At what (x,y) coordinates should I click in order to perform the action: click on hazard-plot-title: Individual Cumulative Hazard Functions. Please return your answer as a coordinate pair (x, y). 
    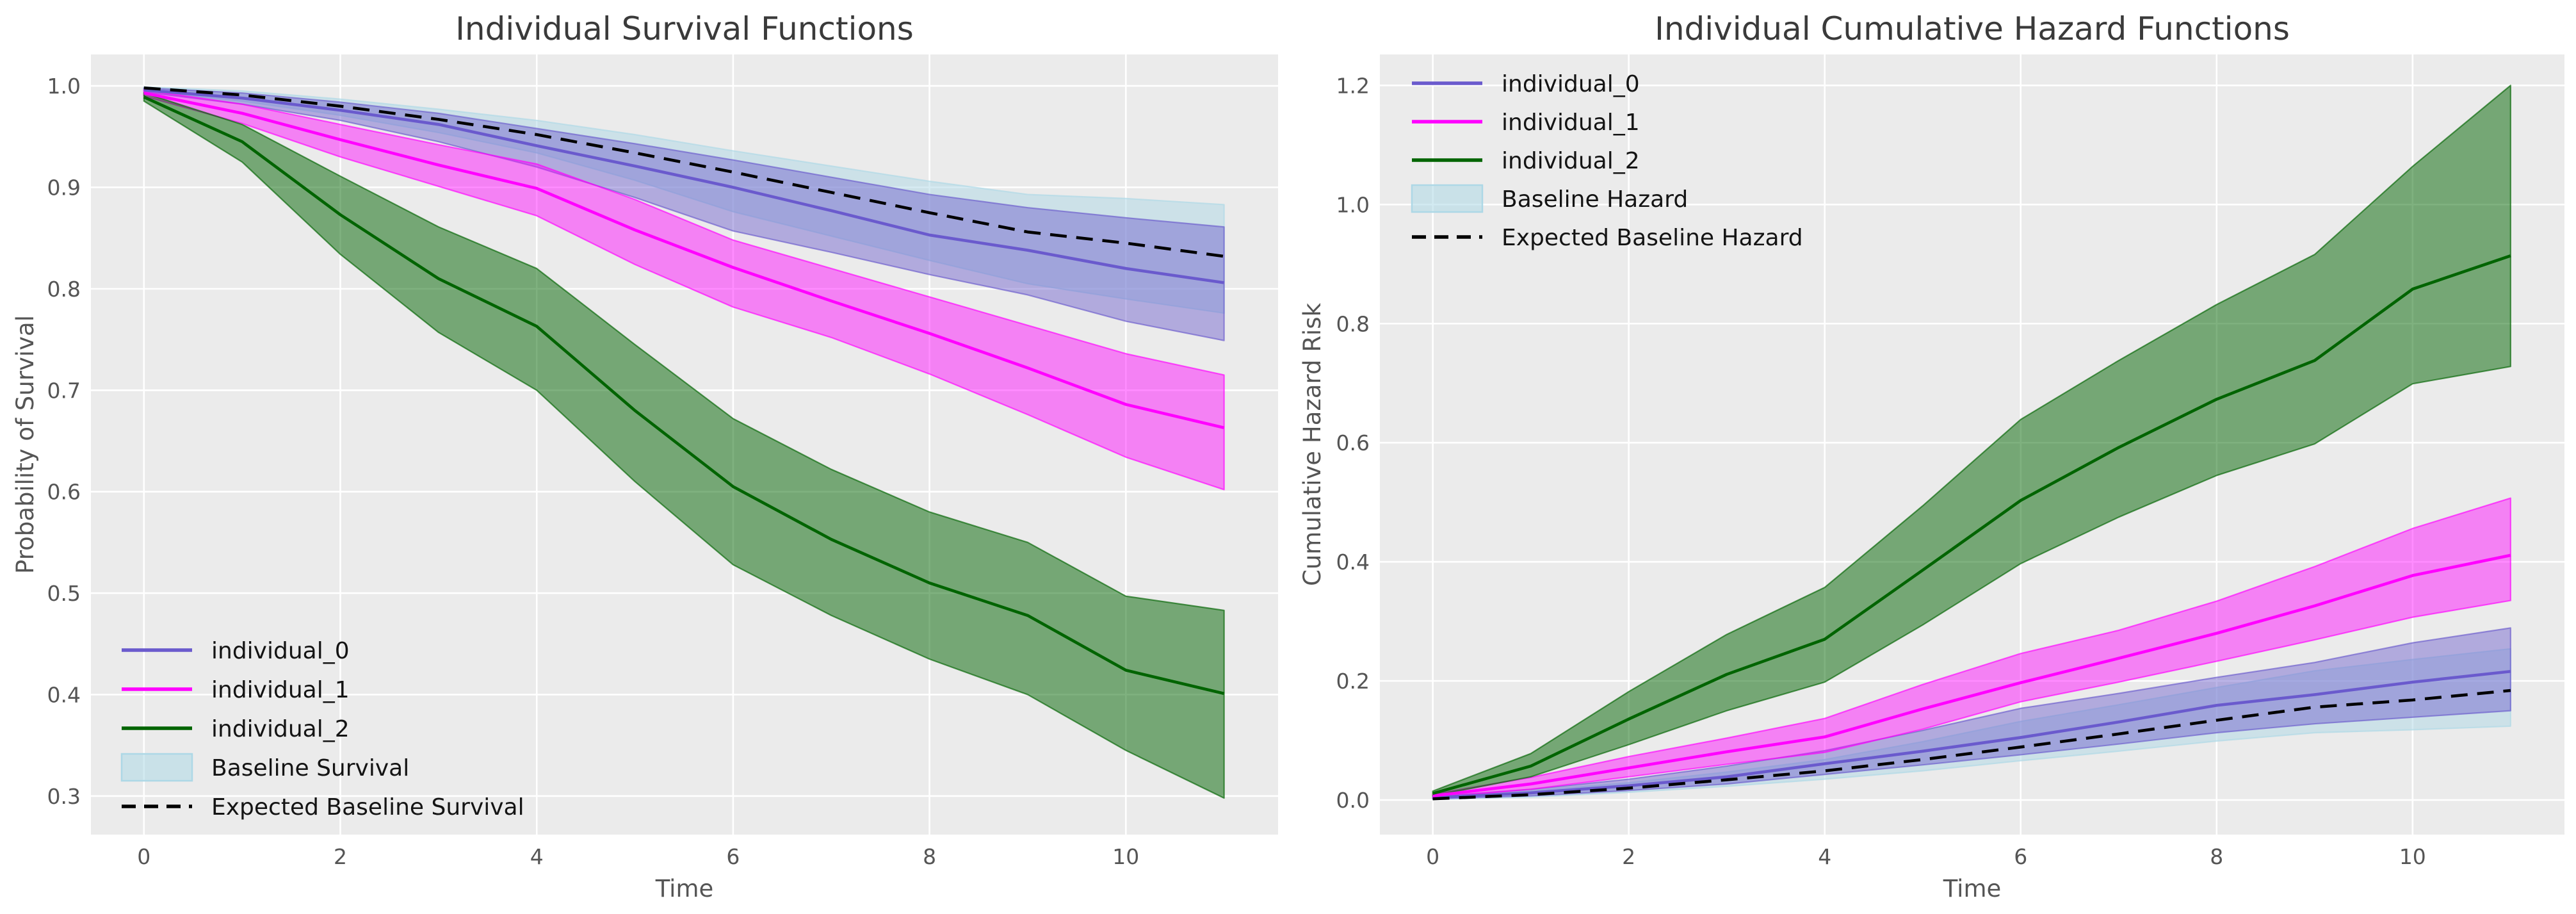
    Looking at the image, I should click on (1972, 28).